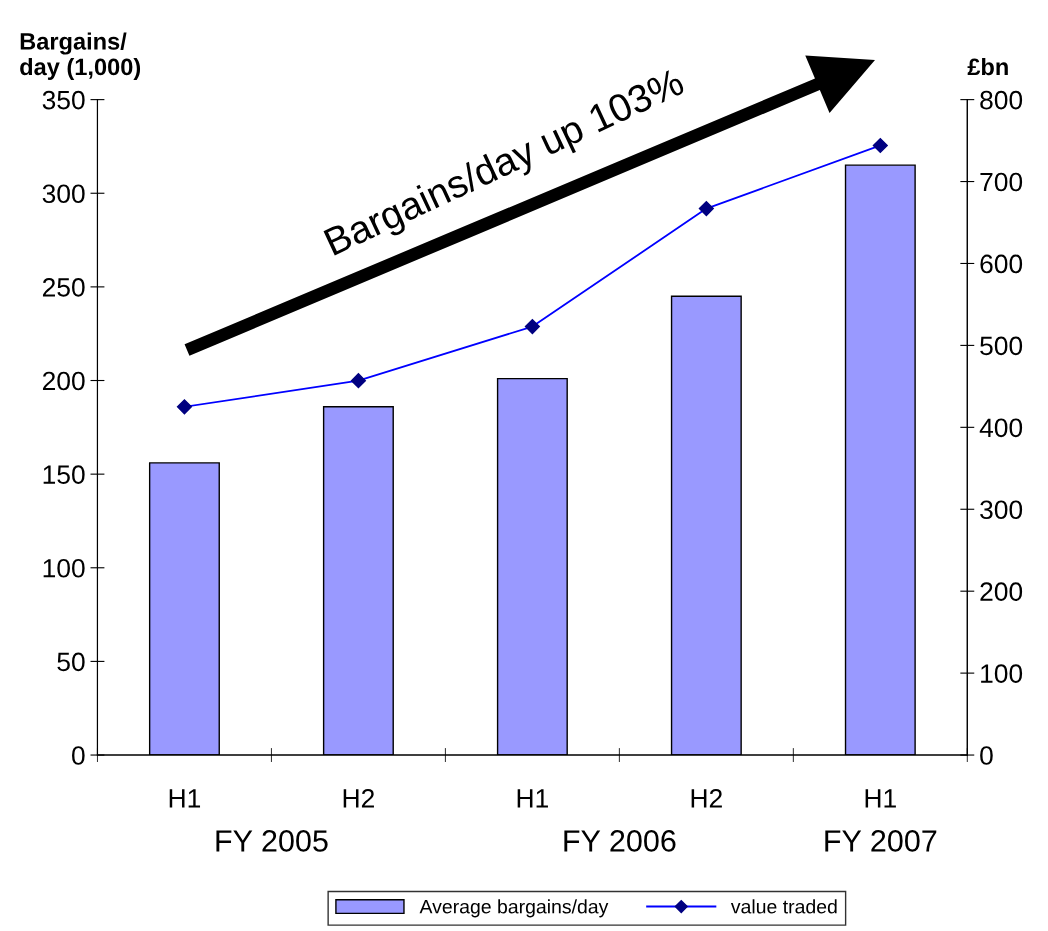 The width and height of the screenshot is (1048, 931). What do you see at coordinates (514, 908) in the screenshot?
I see `legend-label: Average bargains/day` at bounding box center [514, 908].